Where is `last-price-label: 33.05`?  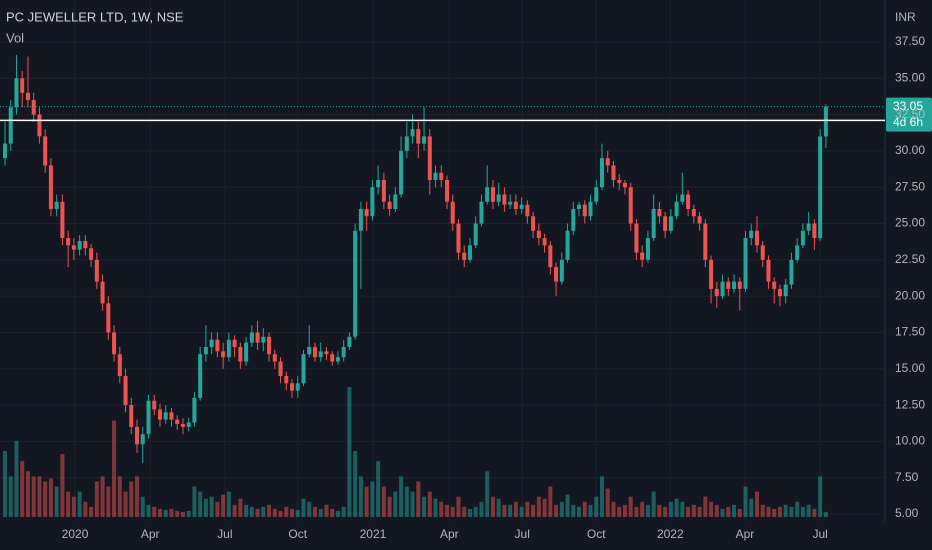
last-price-label: 33.05 is located at coordinates (908, 106).